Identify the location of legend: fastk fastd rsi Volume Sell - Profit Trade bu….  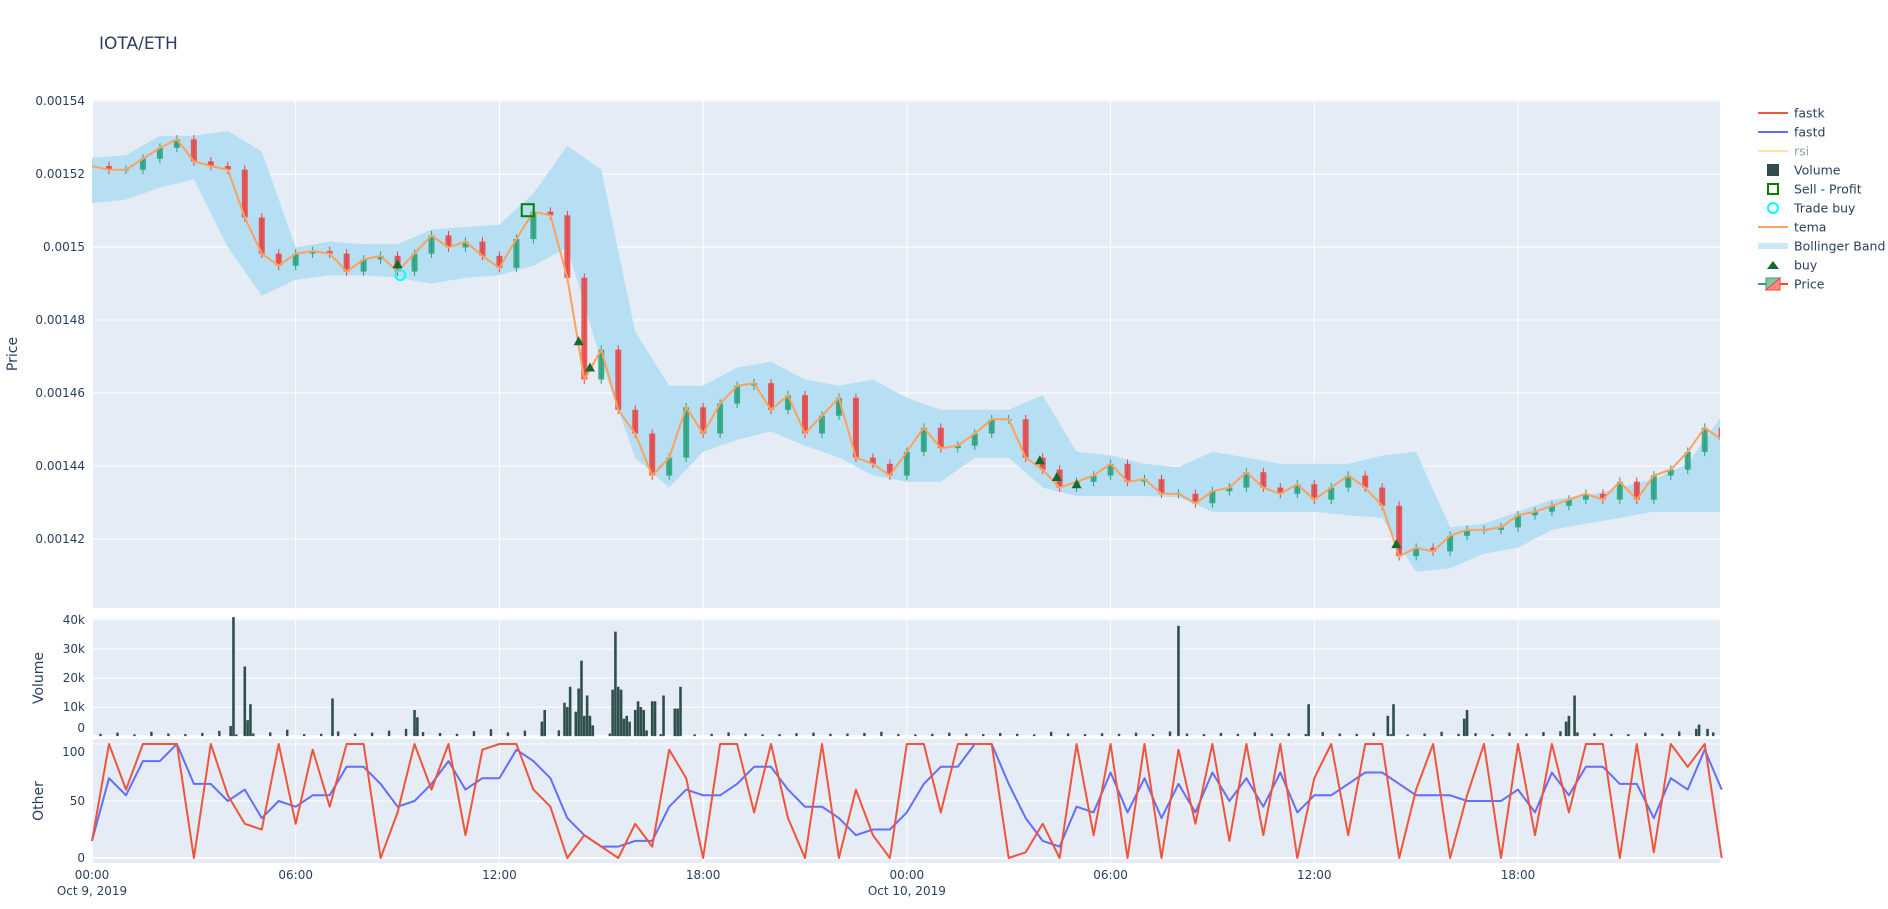
(1821, 199).